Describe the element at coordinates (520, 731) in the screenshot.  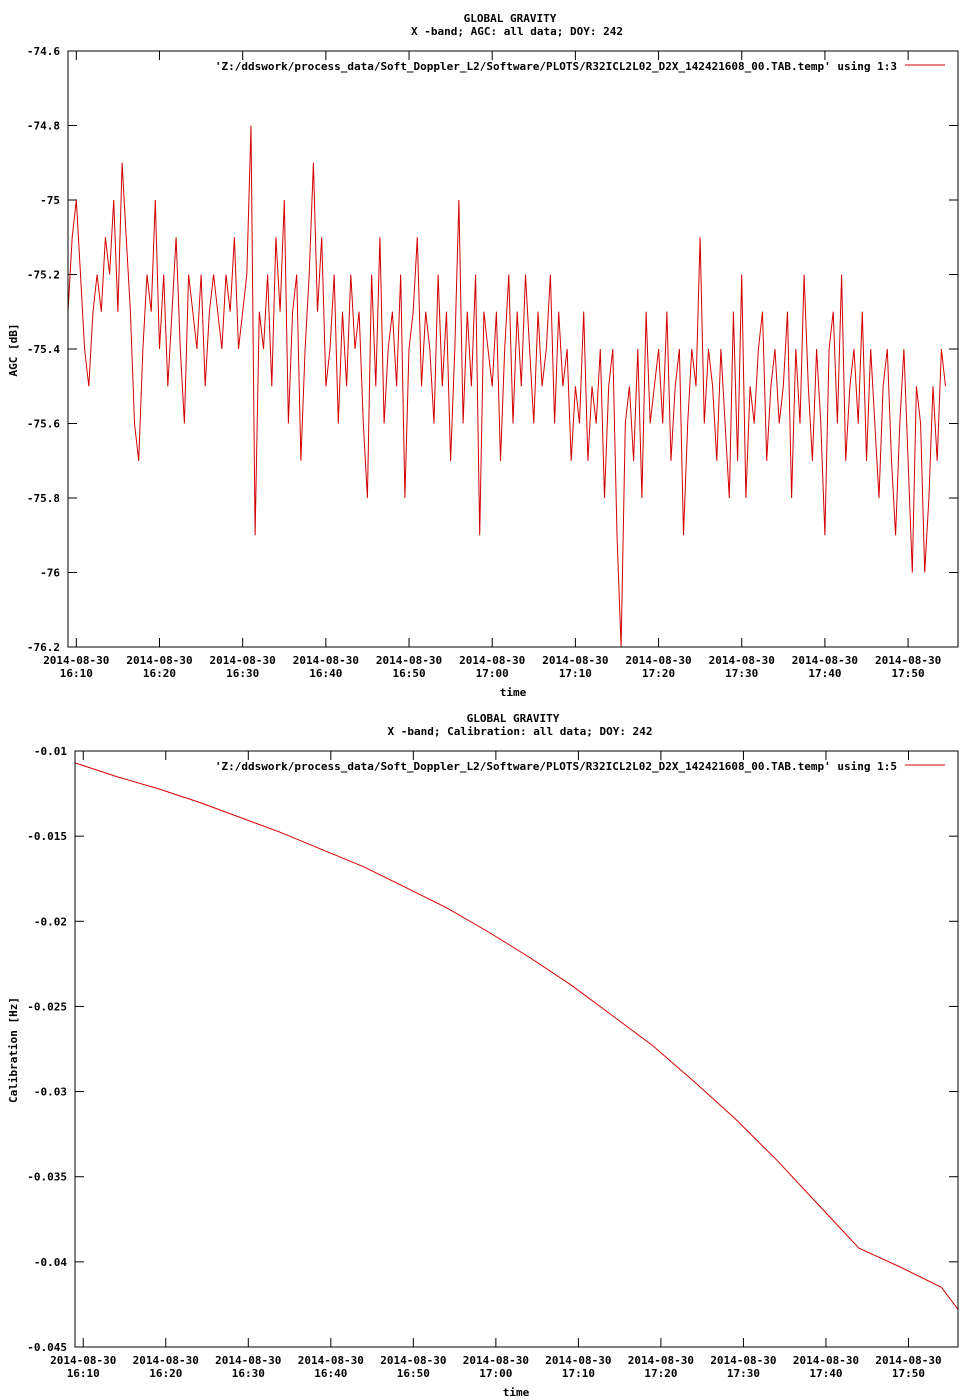
I see `chart-subtitle: X -band; Calibration: all data; DOY: 242` at that location.